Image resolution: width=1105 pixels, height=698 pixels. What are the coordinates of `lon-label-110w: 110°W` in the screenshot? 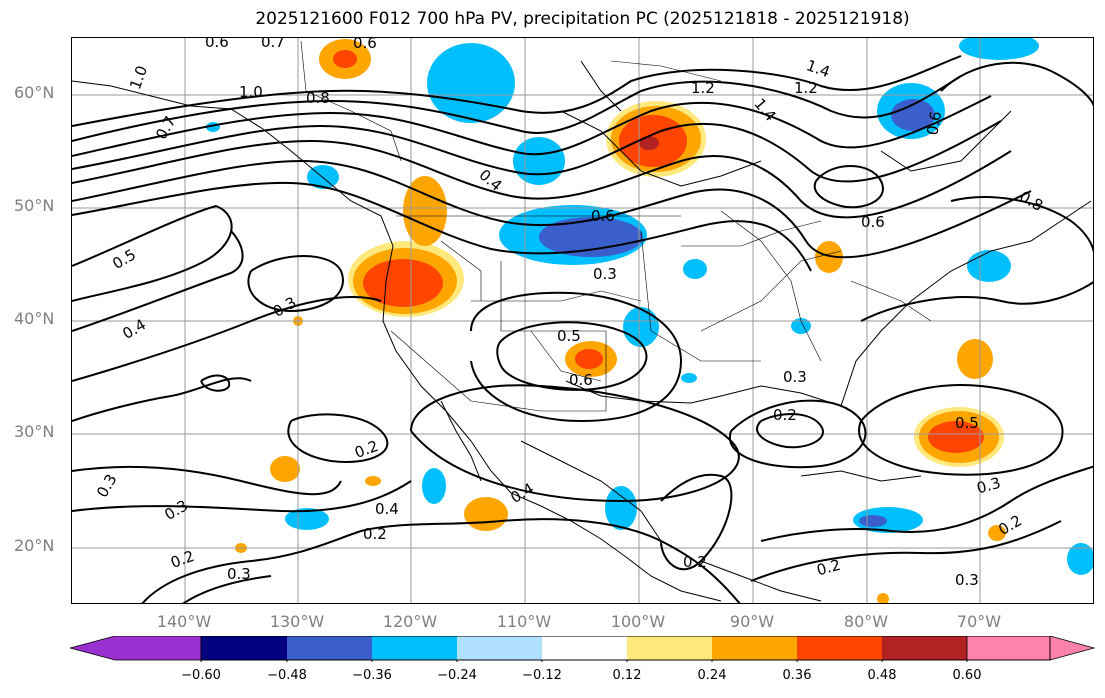 It's located at (524, 621).